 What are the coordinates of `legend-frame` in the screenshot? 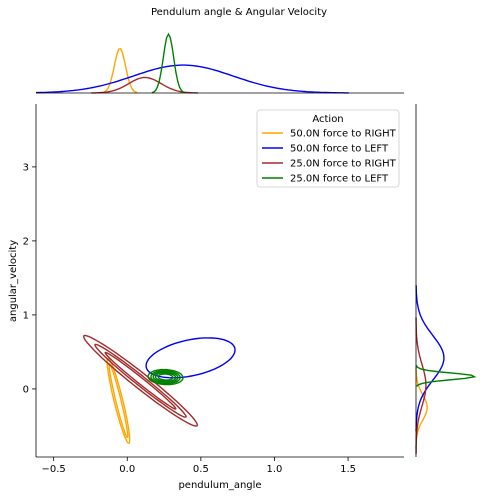 It's located at (328, 148).